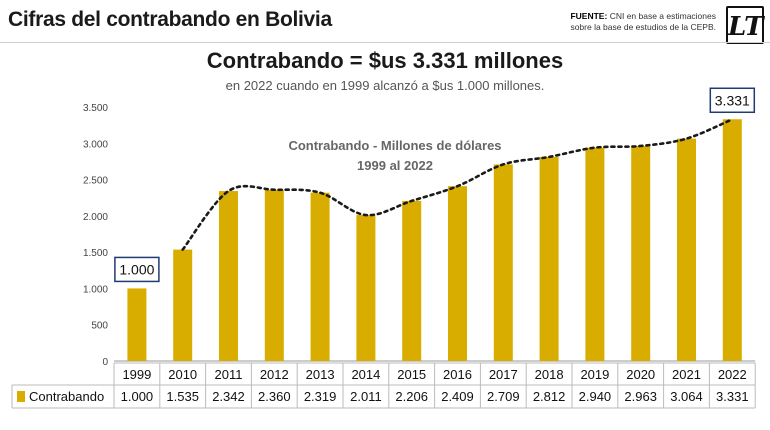  Describe the element at coordinates (643, 27) in the screenshot. I see `source-line-2: sobre la base de estudios de la CEPB.` at that location.